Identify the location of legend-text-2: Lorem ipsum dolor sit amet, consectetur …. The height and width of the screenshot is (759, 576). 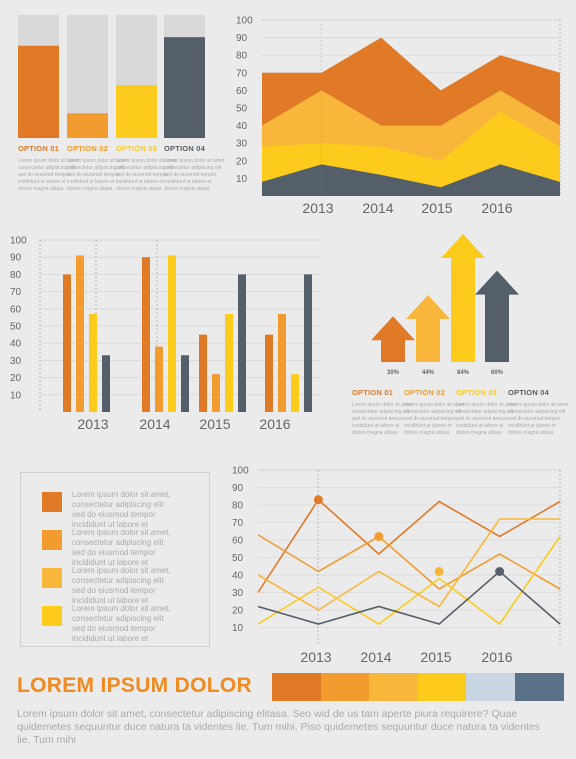
(121, 547).